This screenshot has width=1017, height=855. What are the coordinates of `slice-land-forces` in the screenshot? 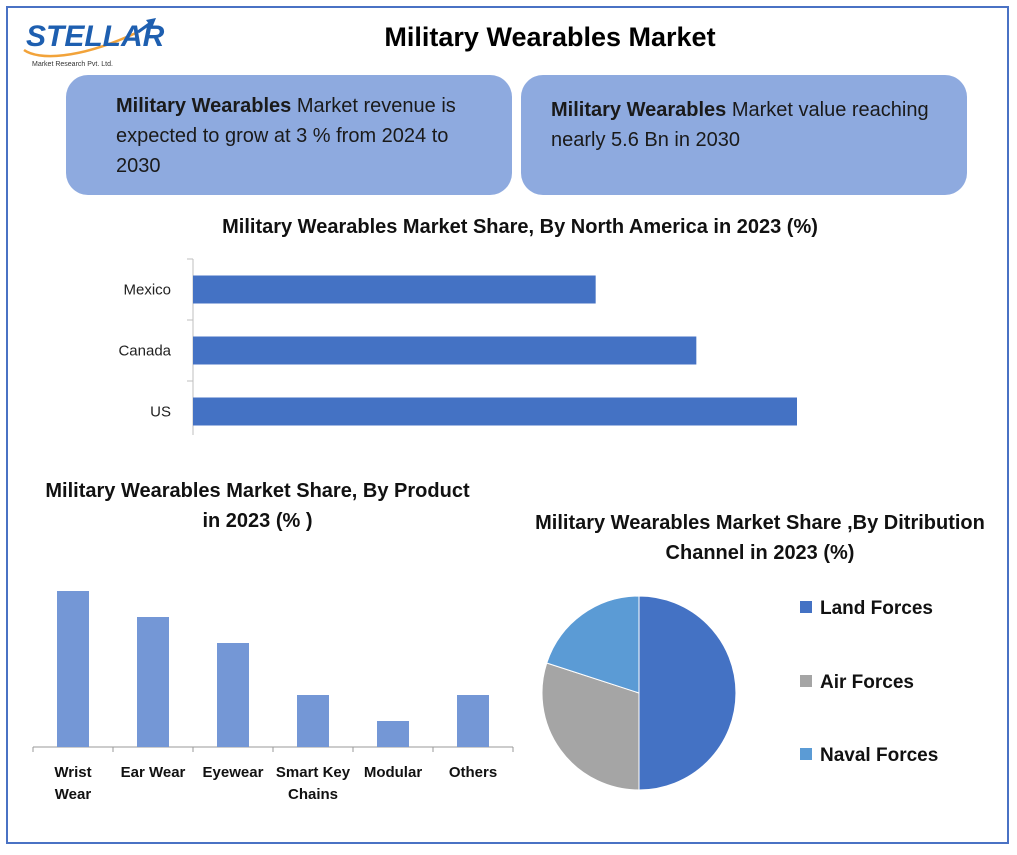 It's located at (687, 693).